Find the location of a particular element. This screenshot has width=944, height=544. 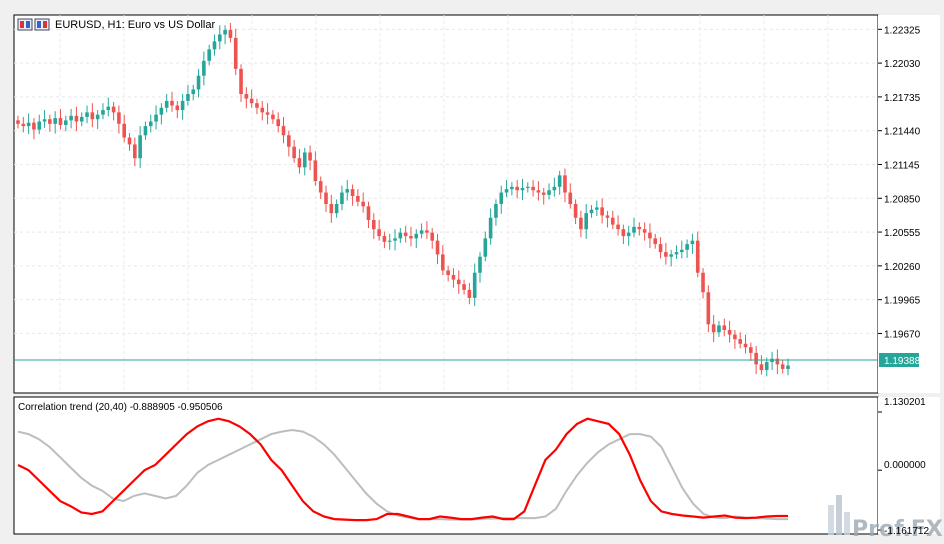

price-tick-label: 1.21735 is located at coordinates (902, 98).